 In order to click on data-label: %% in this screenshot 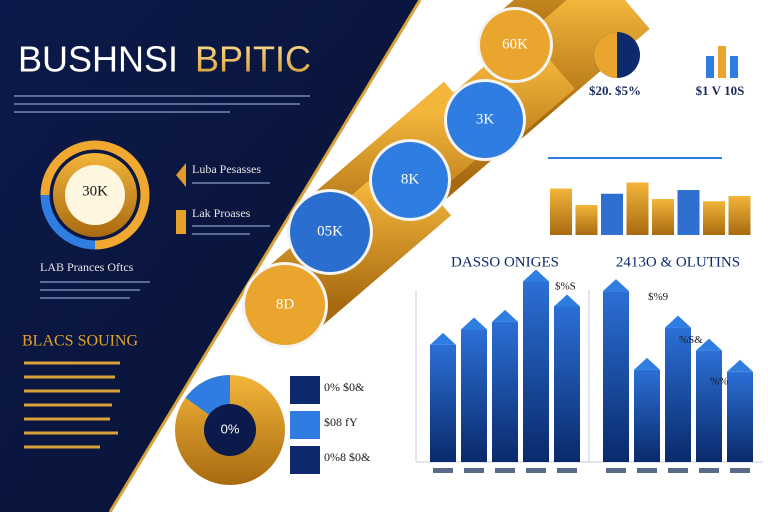, I will do `click(719, 381)`.